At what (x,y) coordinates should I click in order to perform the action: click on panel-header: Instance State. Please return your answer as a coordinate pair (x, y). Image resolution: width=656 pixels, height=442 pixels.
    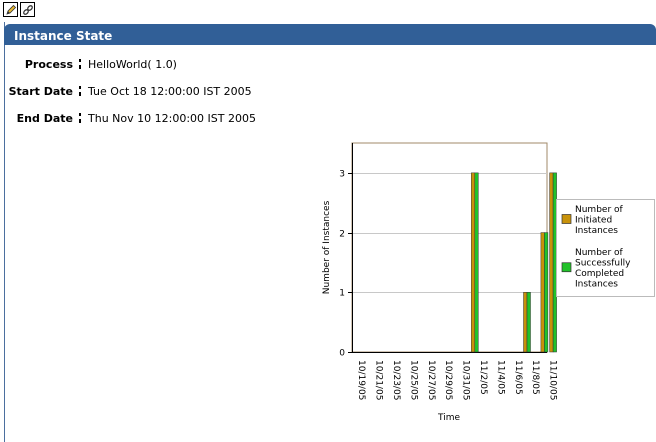
    Looking at the image, I should click on (330, 34).